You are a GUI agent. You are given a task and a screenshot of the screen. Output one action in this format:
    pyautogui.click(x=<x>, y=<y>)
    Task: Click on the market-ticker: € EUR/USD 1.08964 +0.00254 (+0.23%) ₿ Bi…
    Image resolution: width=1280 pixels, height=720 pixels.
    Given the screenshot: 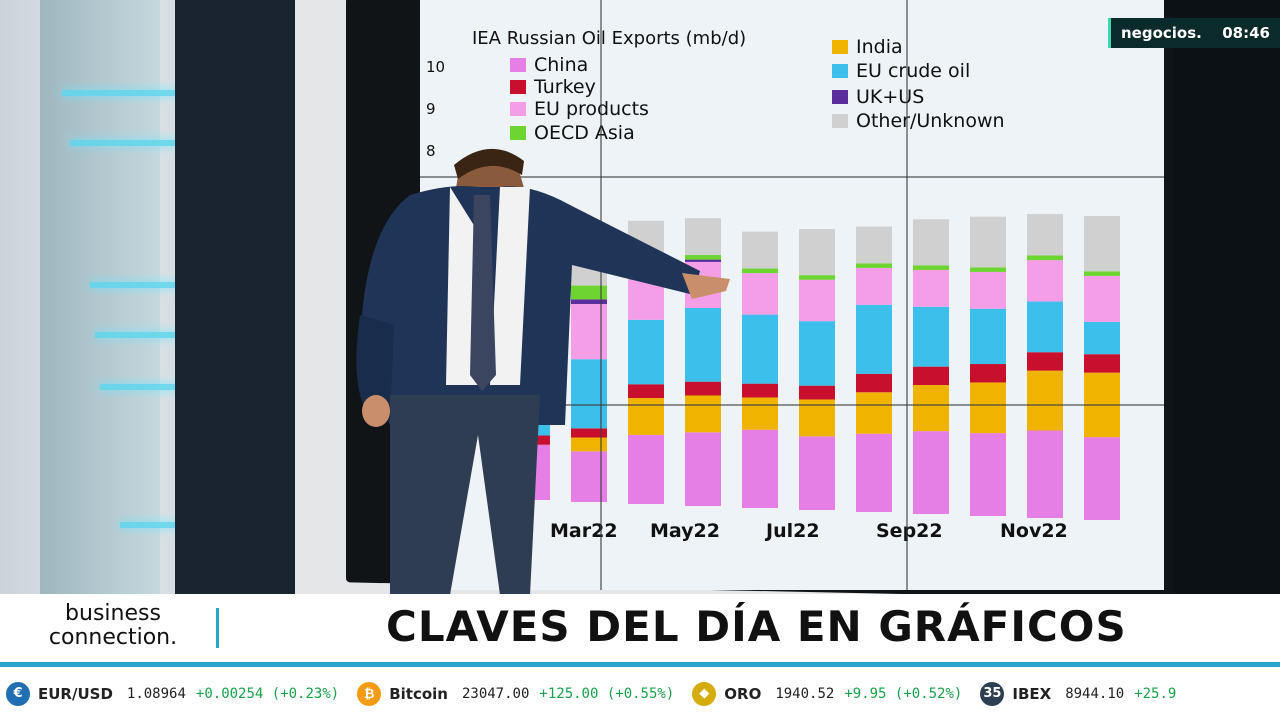 What is the action you would take?
    pyautogui.click(x=640, y=691)
    